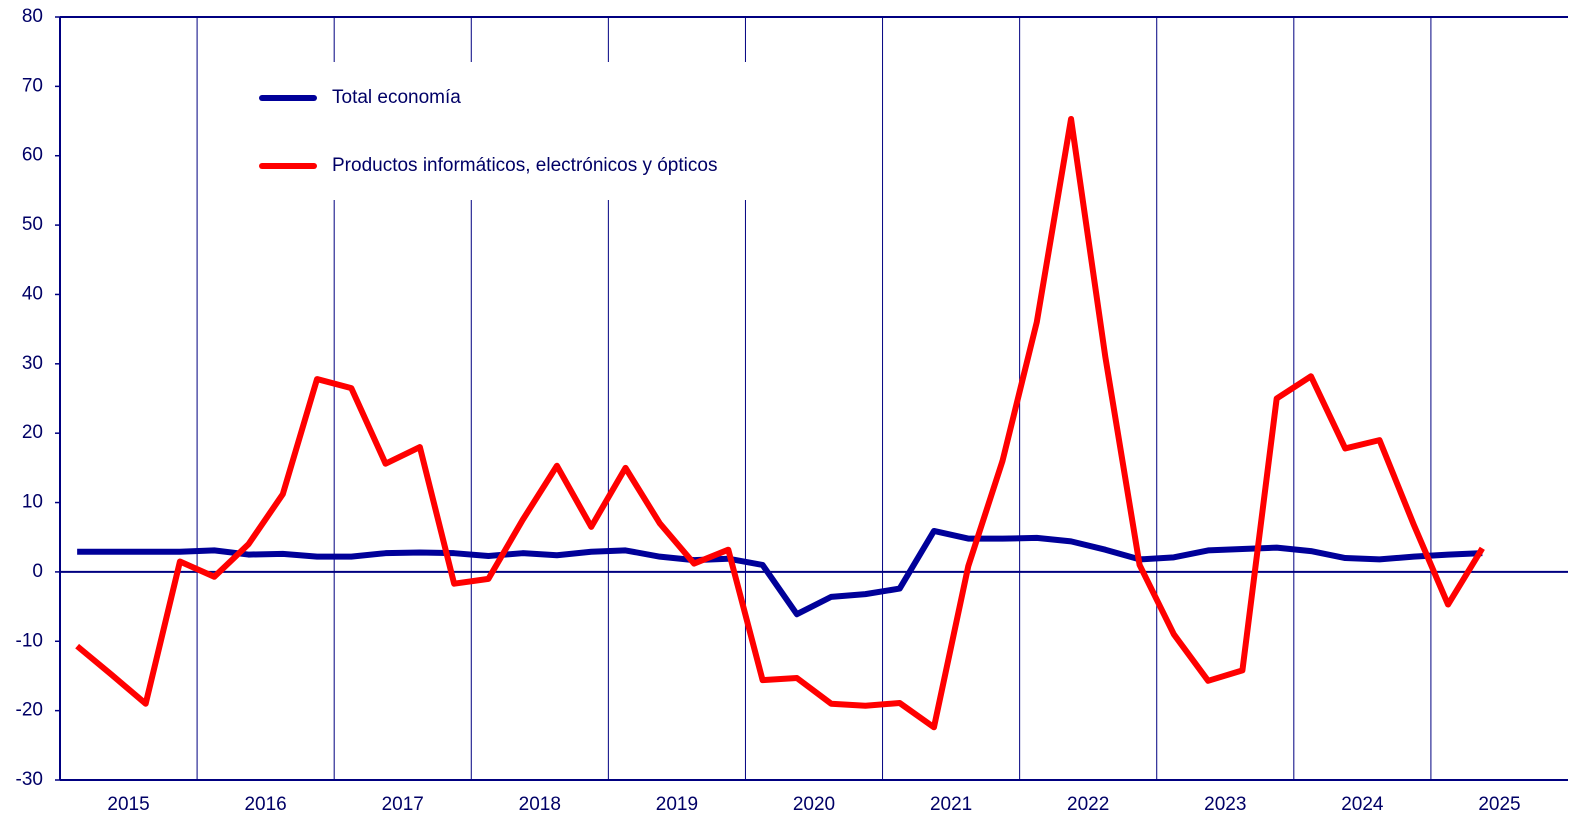 The width and height of the screenshot is (1583, 826). I want to click on y-tick-label: 60, so click(32, 155).